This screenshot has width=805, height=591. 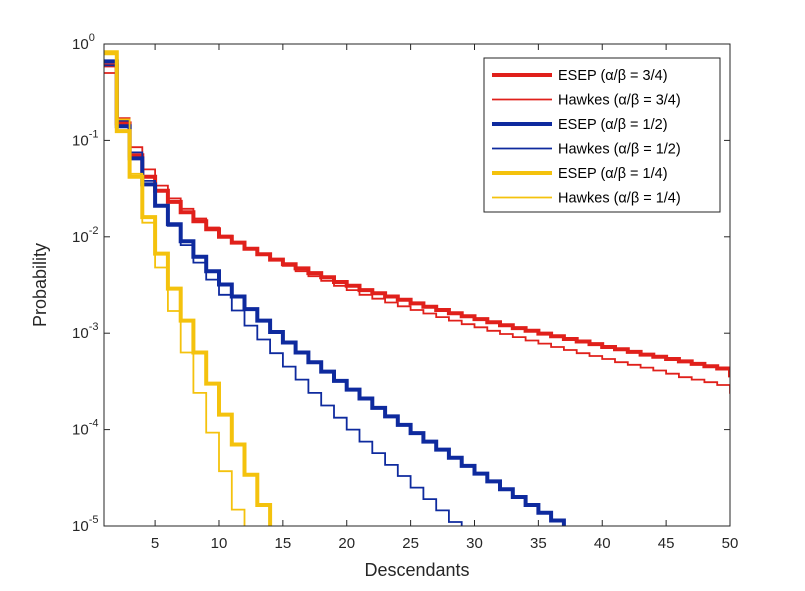 I want to click on y-tick-label: 10⁰, so click(x=83, y=42).